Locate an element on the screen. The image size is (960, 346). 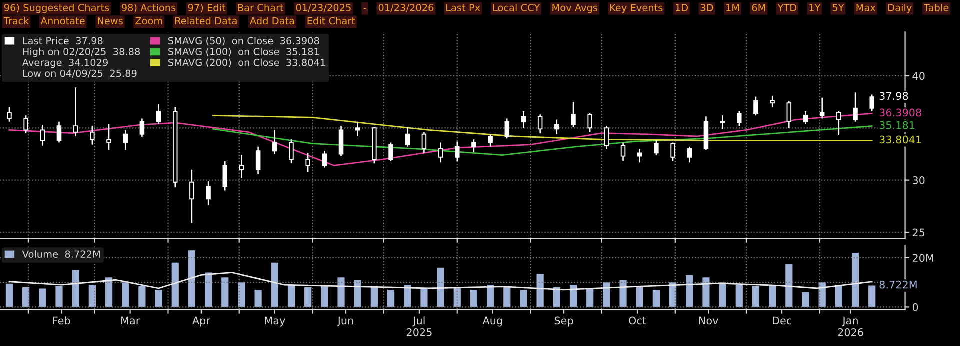
y-tick-label: 30 is located at coordinates (919, 180).